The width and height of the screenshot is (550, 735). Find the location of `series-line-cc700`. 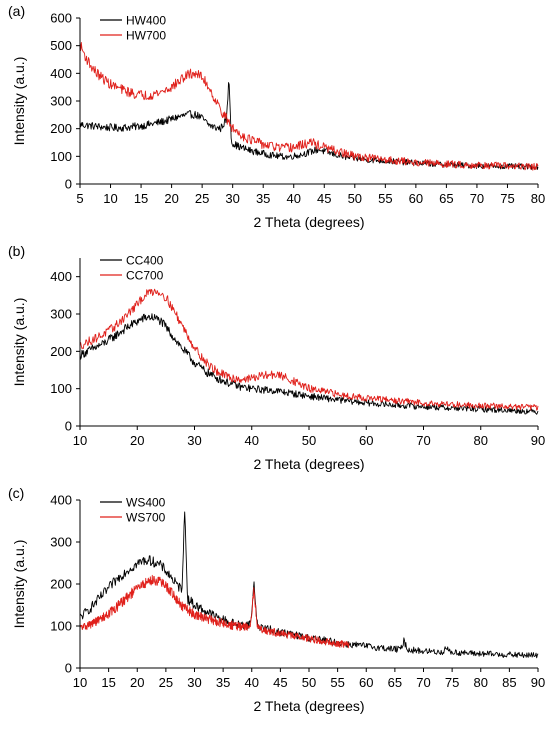

series-line-cc700 is located at coordinates (309, 349).